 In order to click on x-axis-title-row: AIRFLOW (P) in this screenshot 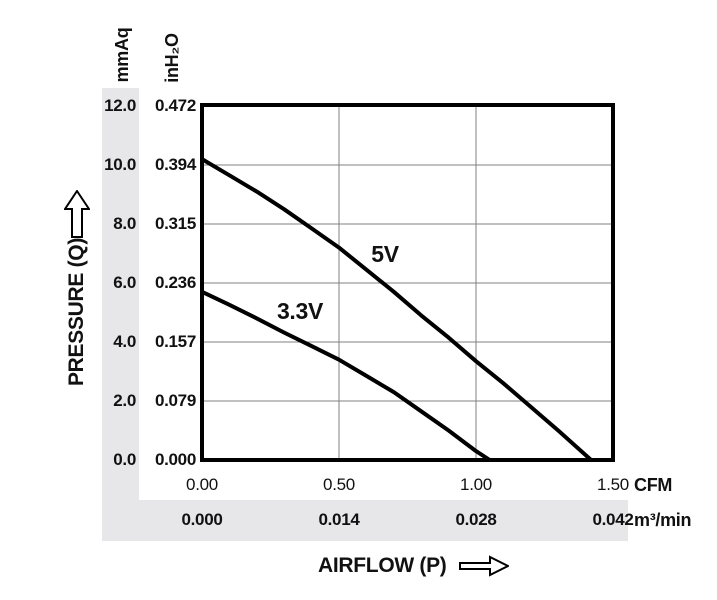, I will do `click(413, 566)`.